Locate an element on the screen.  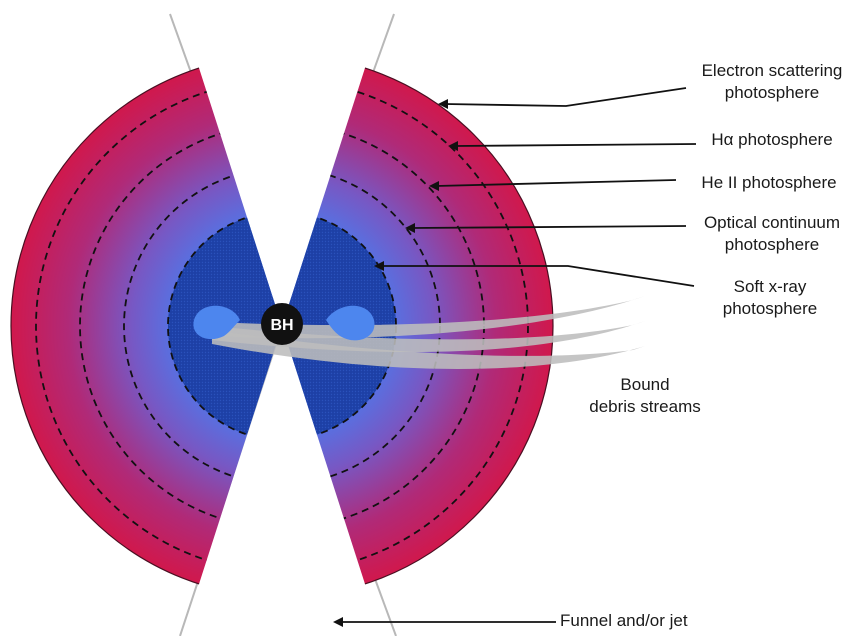
soft-xray-core-right is located at coordinates (339, 326).